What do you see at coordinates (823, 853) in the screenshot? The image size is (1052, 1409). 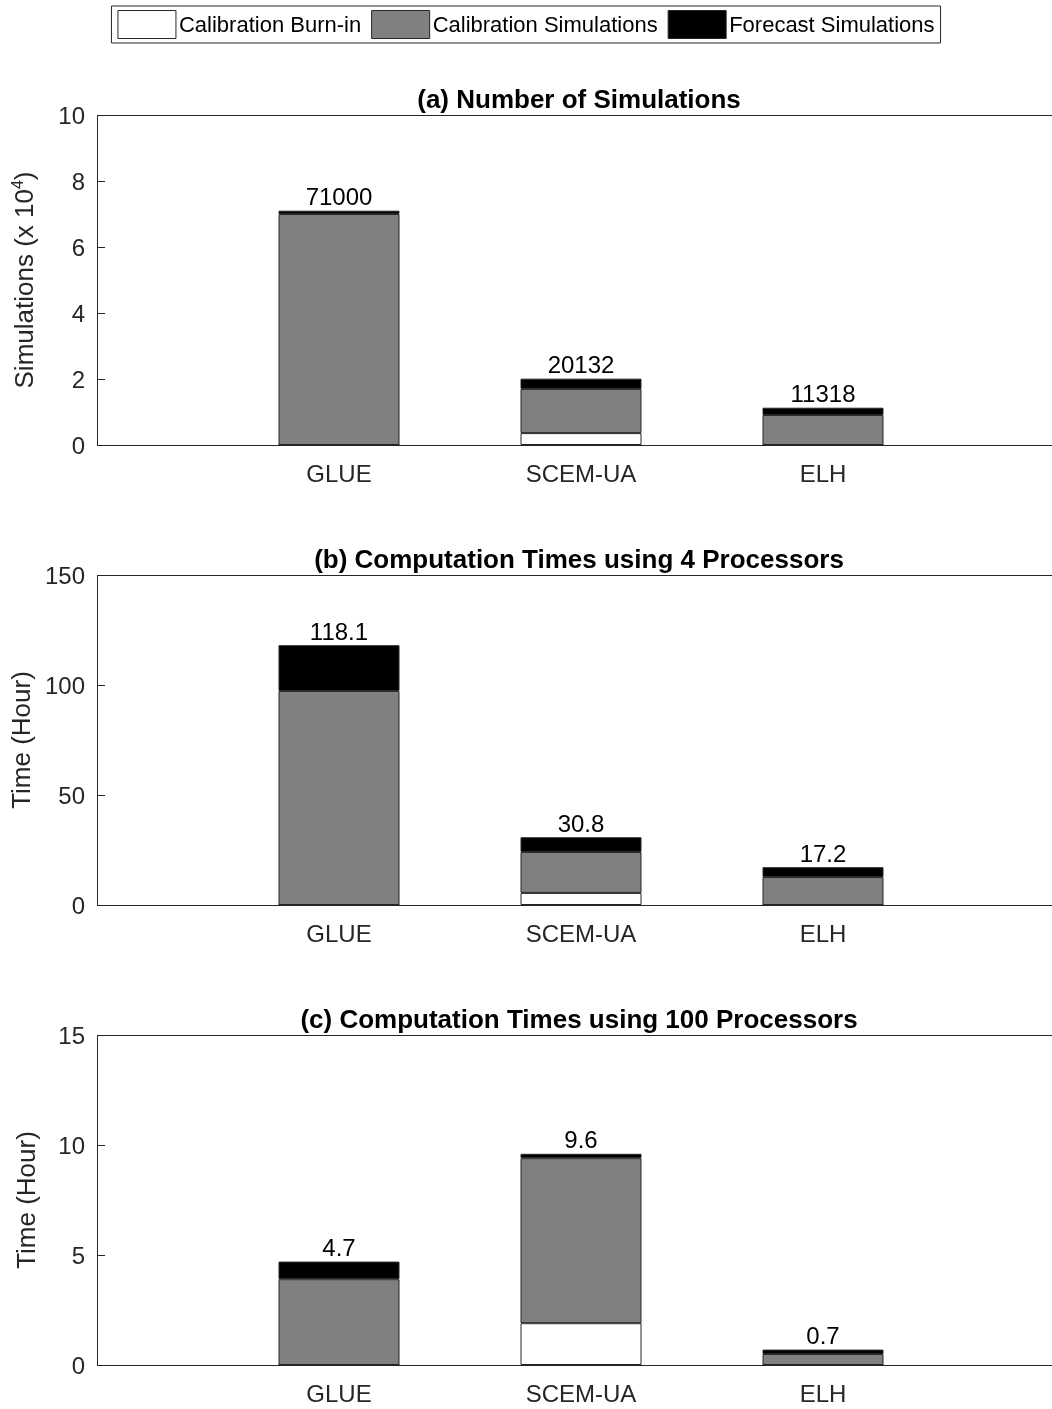 I see `total-label: 17.2` at bounding box center [823, 853].